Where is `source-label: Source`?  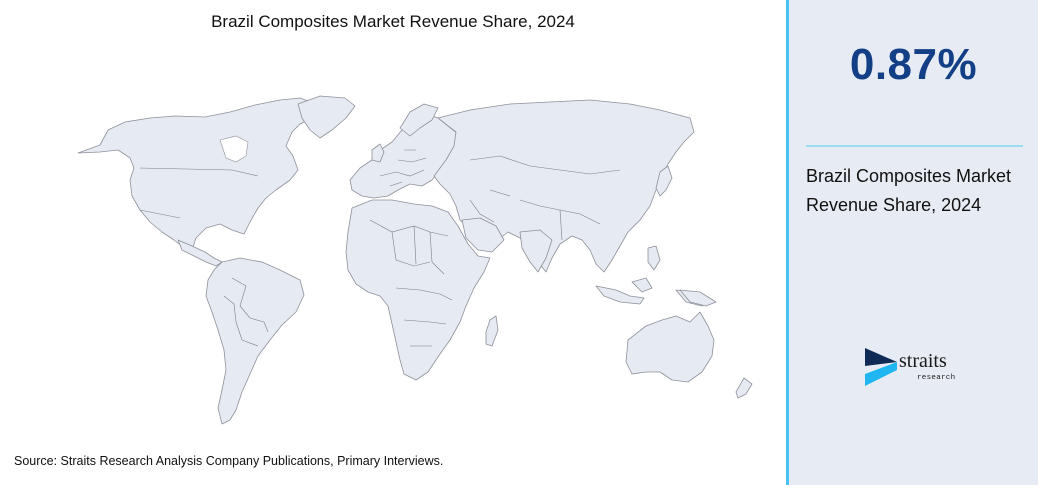 source-label: Source is located at coordinates (34, 461).